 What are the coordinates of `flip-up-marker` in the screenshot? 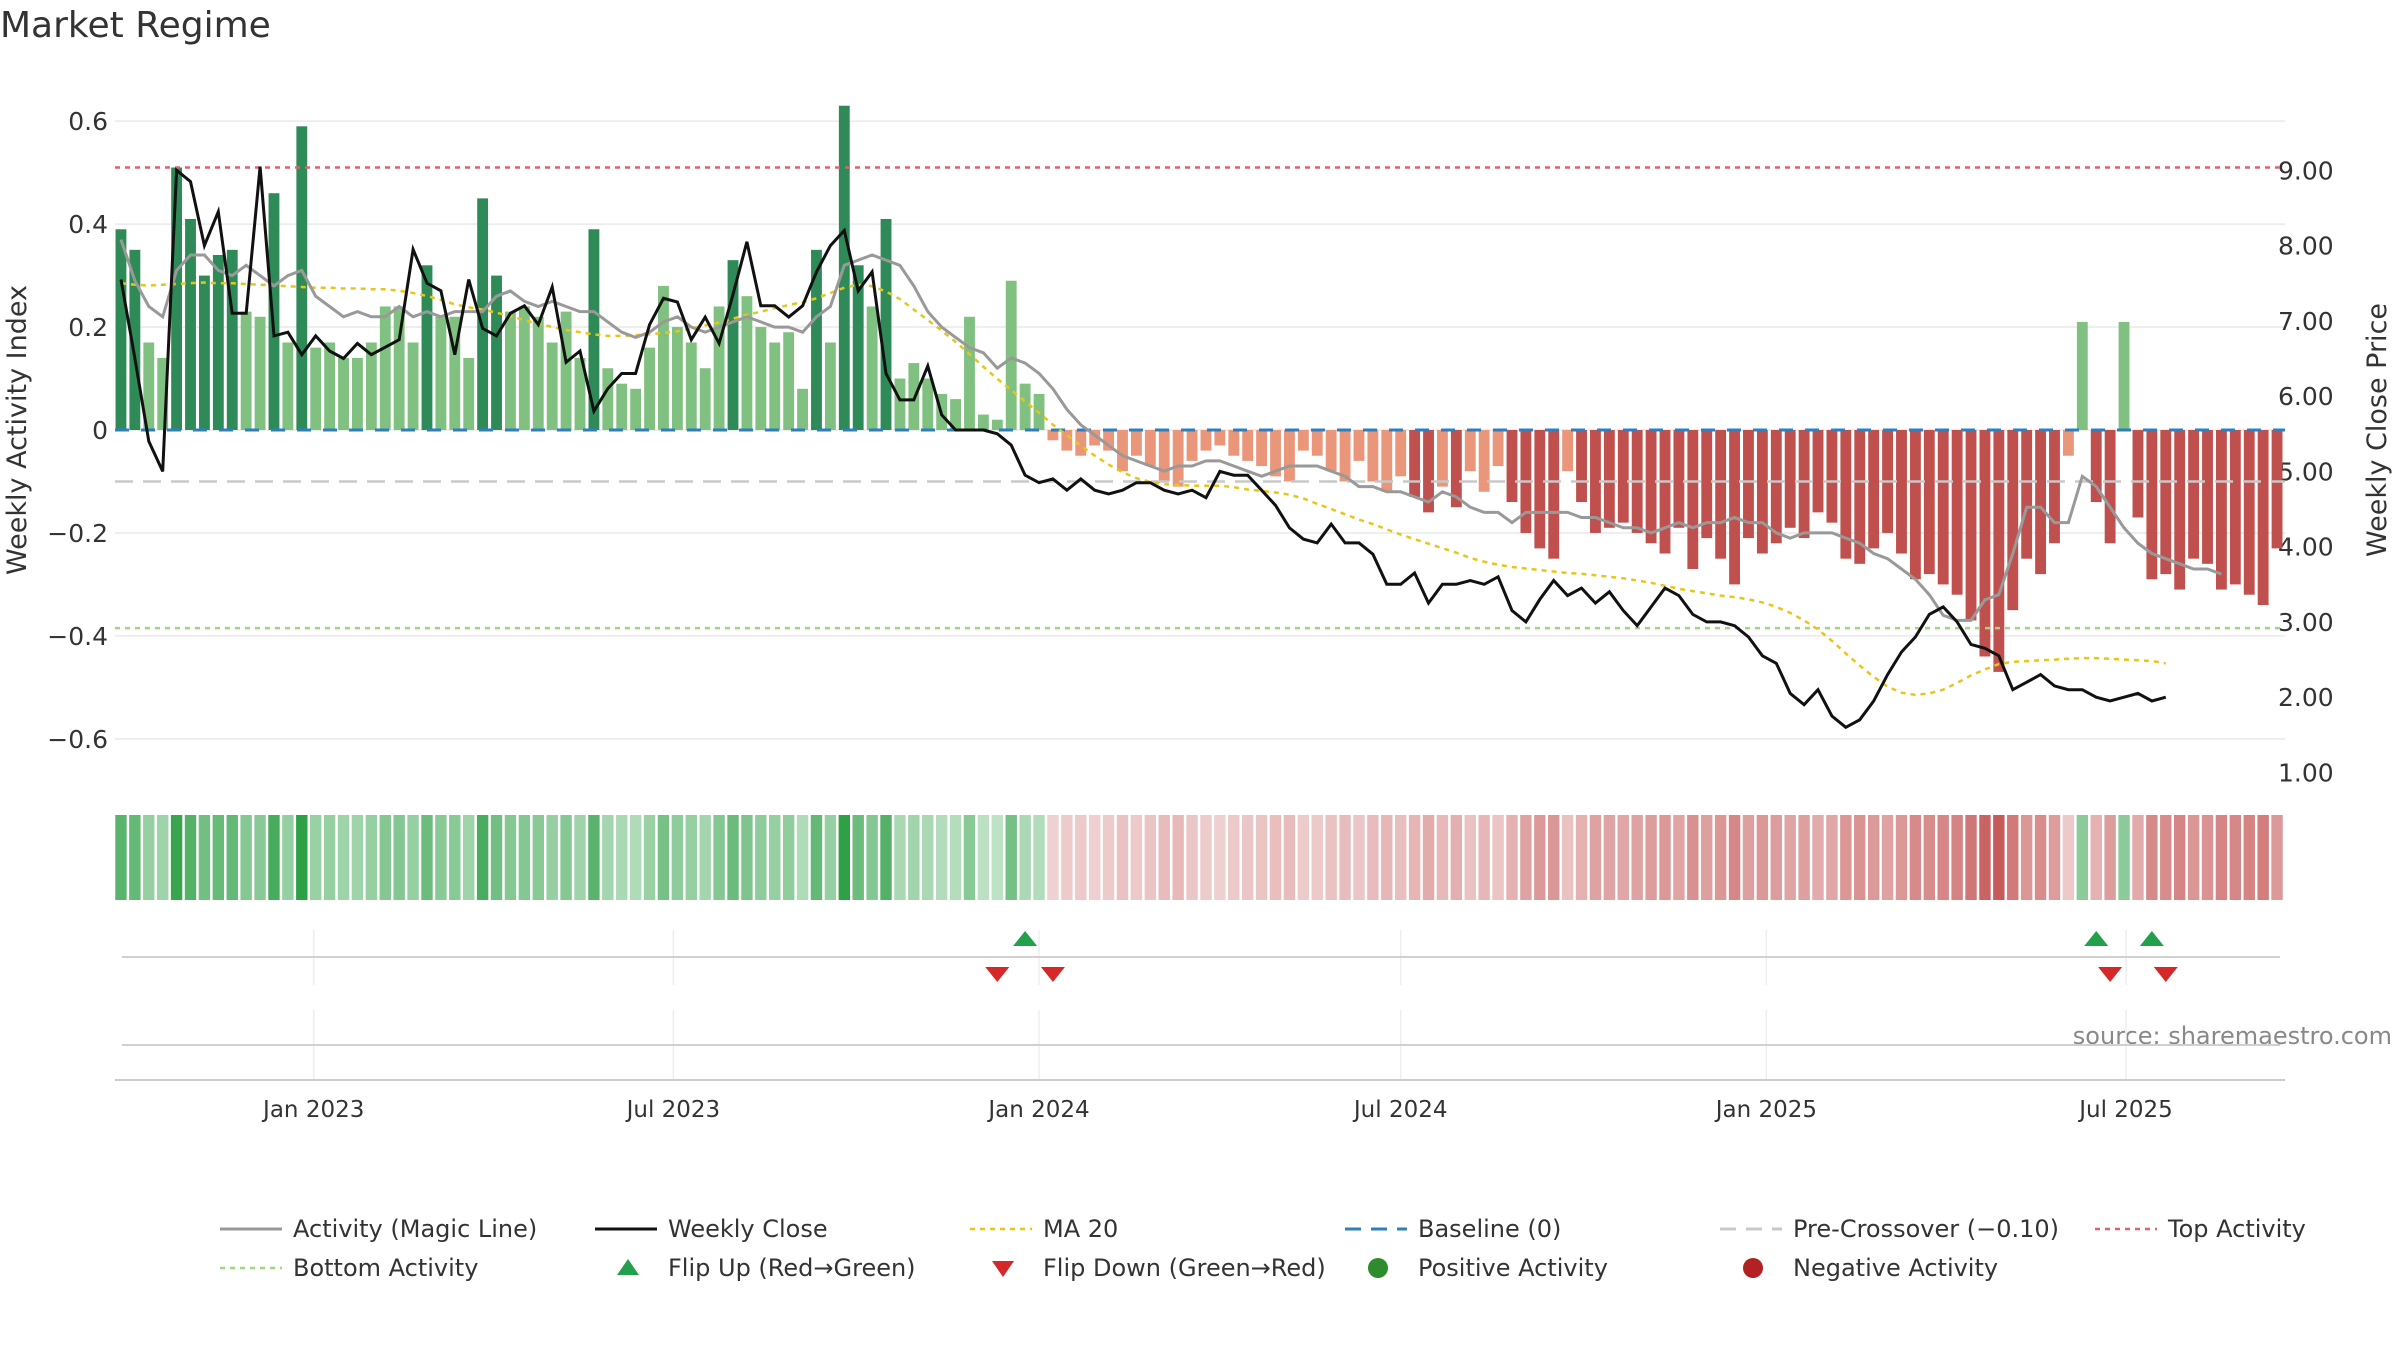 It's located at (1025, 938).